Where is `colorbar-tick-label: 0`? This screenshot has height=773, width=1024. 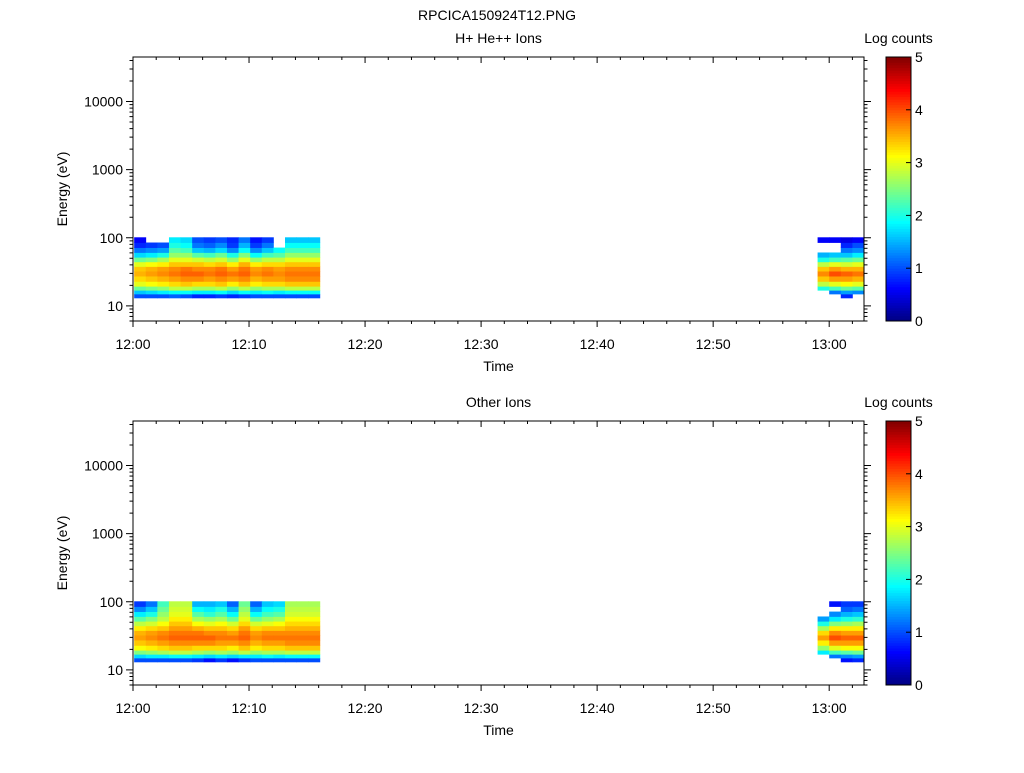
colorbar-tick-label: 0 is located at coordinates (919, 685).